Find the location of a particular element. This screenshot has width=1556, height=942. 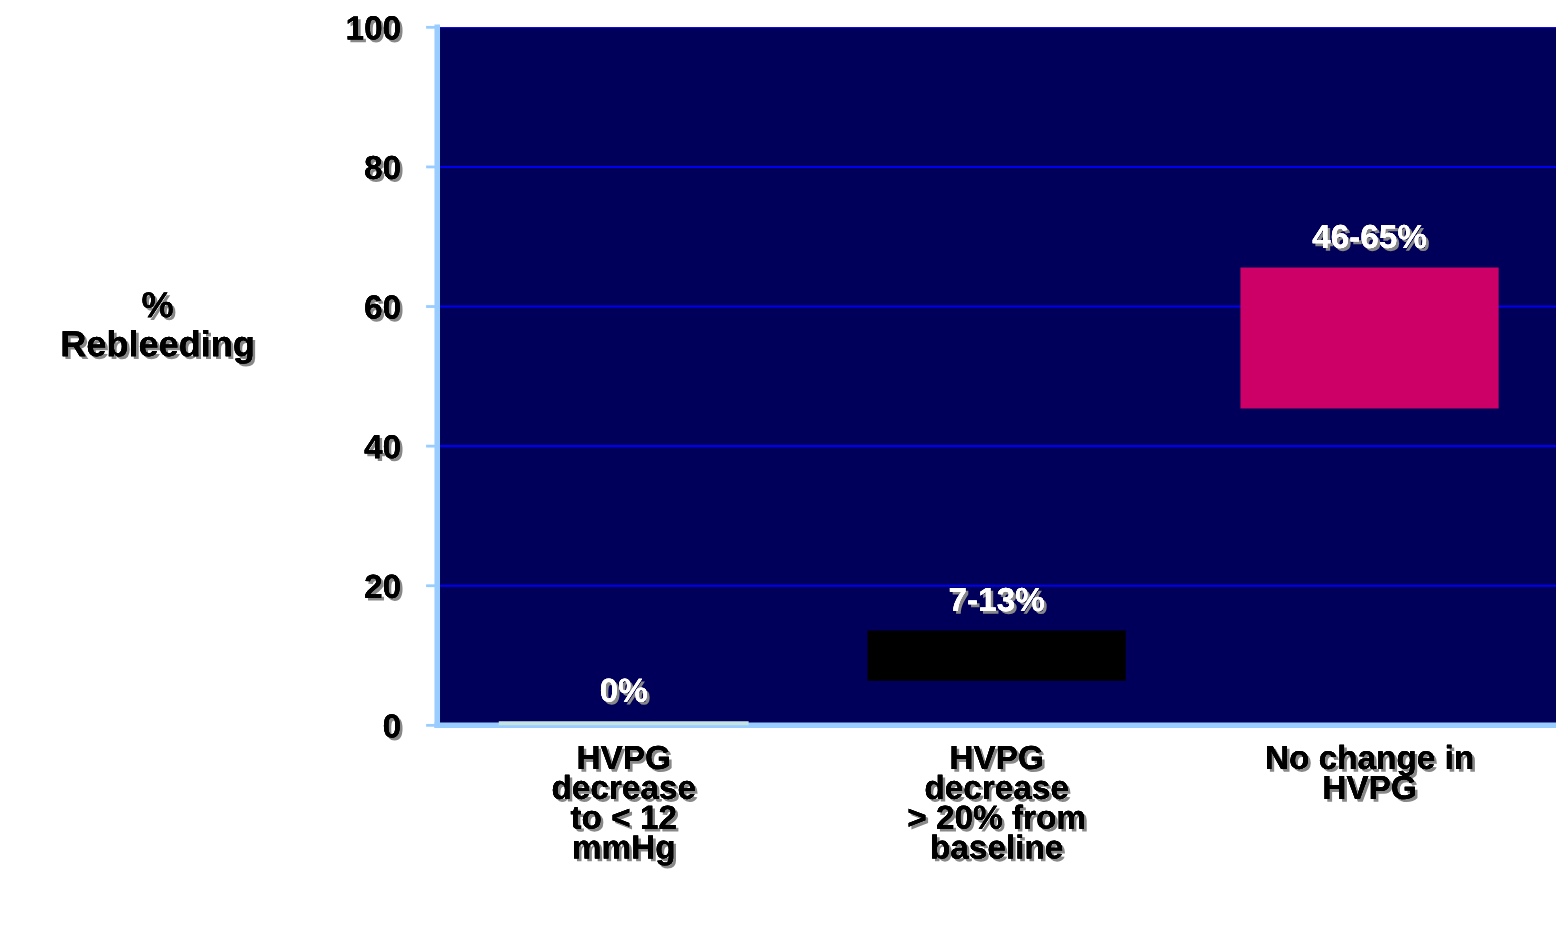

y-axis-title: % Rebleeding is located at coordinates (159, 329).